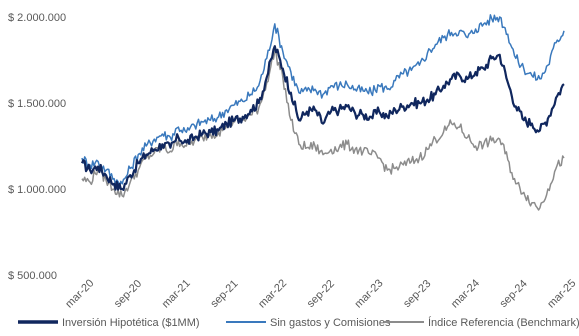  Describe the element at coordinates (79, 293) in the screenshot. I see `x-tick-label: mar-20` at that location.